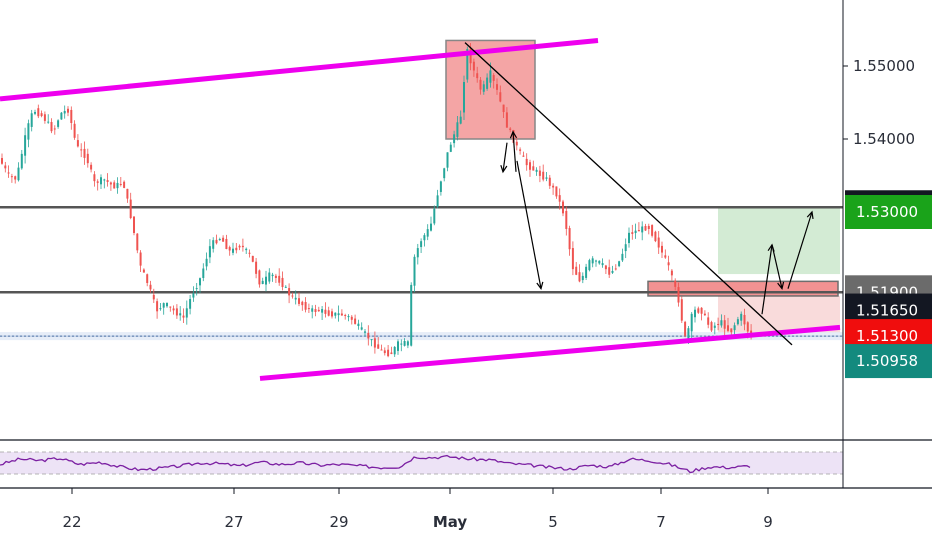  What do you see at coordinates (71, 522) in the screenshot?
I see `time-tick-label: 22` at bounding box center [71, 522].